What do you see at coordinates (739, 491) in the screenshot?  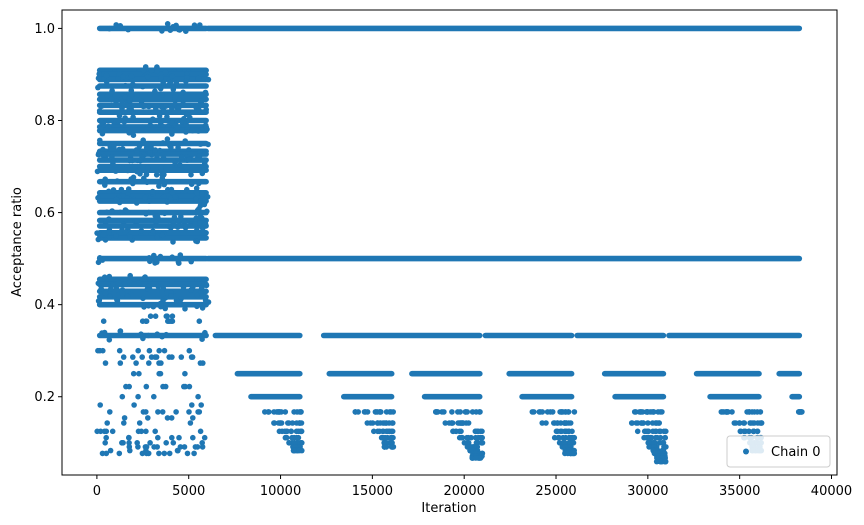 I see `x-tick-label: 35000` at bounding box center [739, 491].